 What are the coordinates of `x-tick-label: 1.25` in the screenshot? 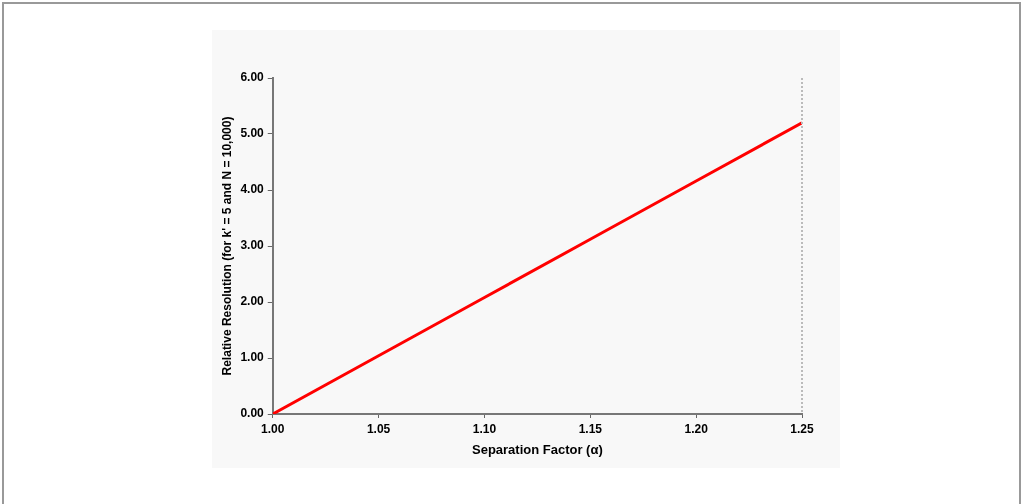 It's located at (802, 428).